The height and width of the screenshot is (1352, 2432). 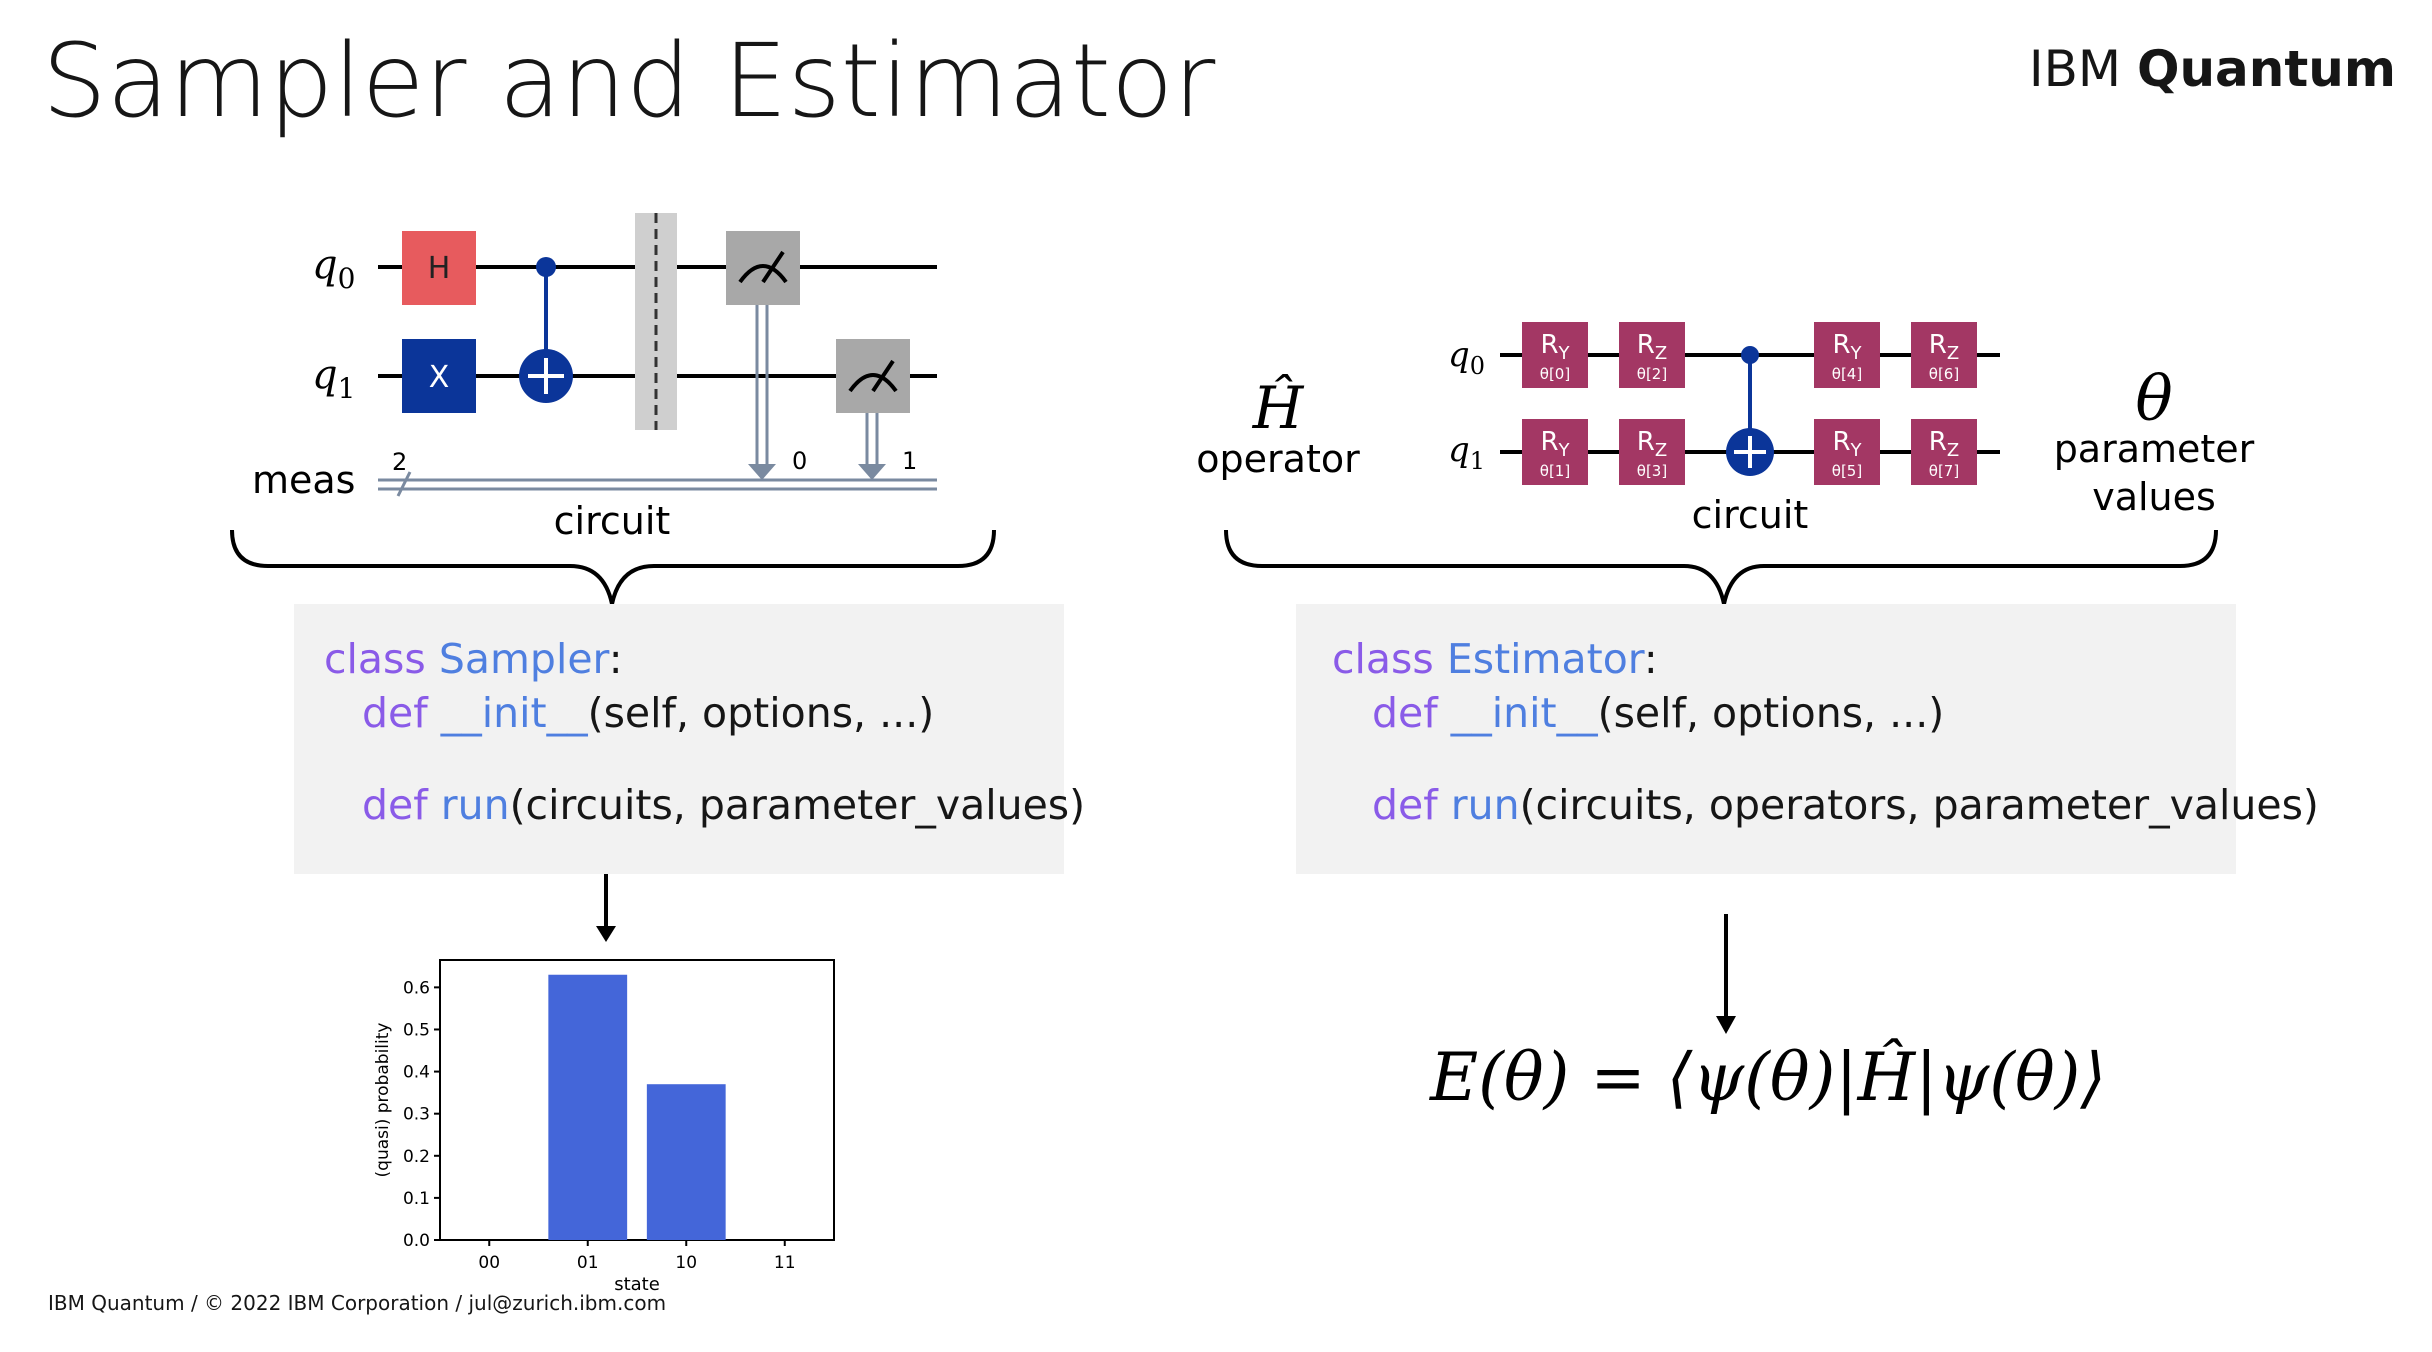 What do you see at coordinates (797, 805) in the screenshot?
I see `run-args: (circuits, parameter_values)` at bounding box center [797, 805].